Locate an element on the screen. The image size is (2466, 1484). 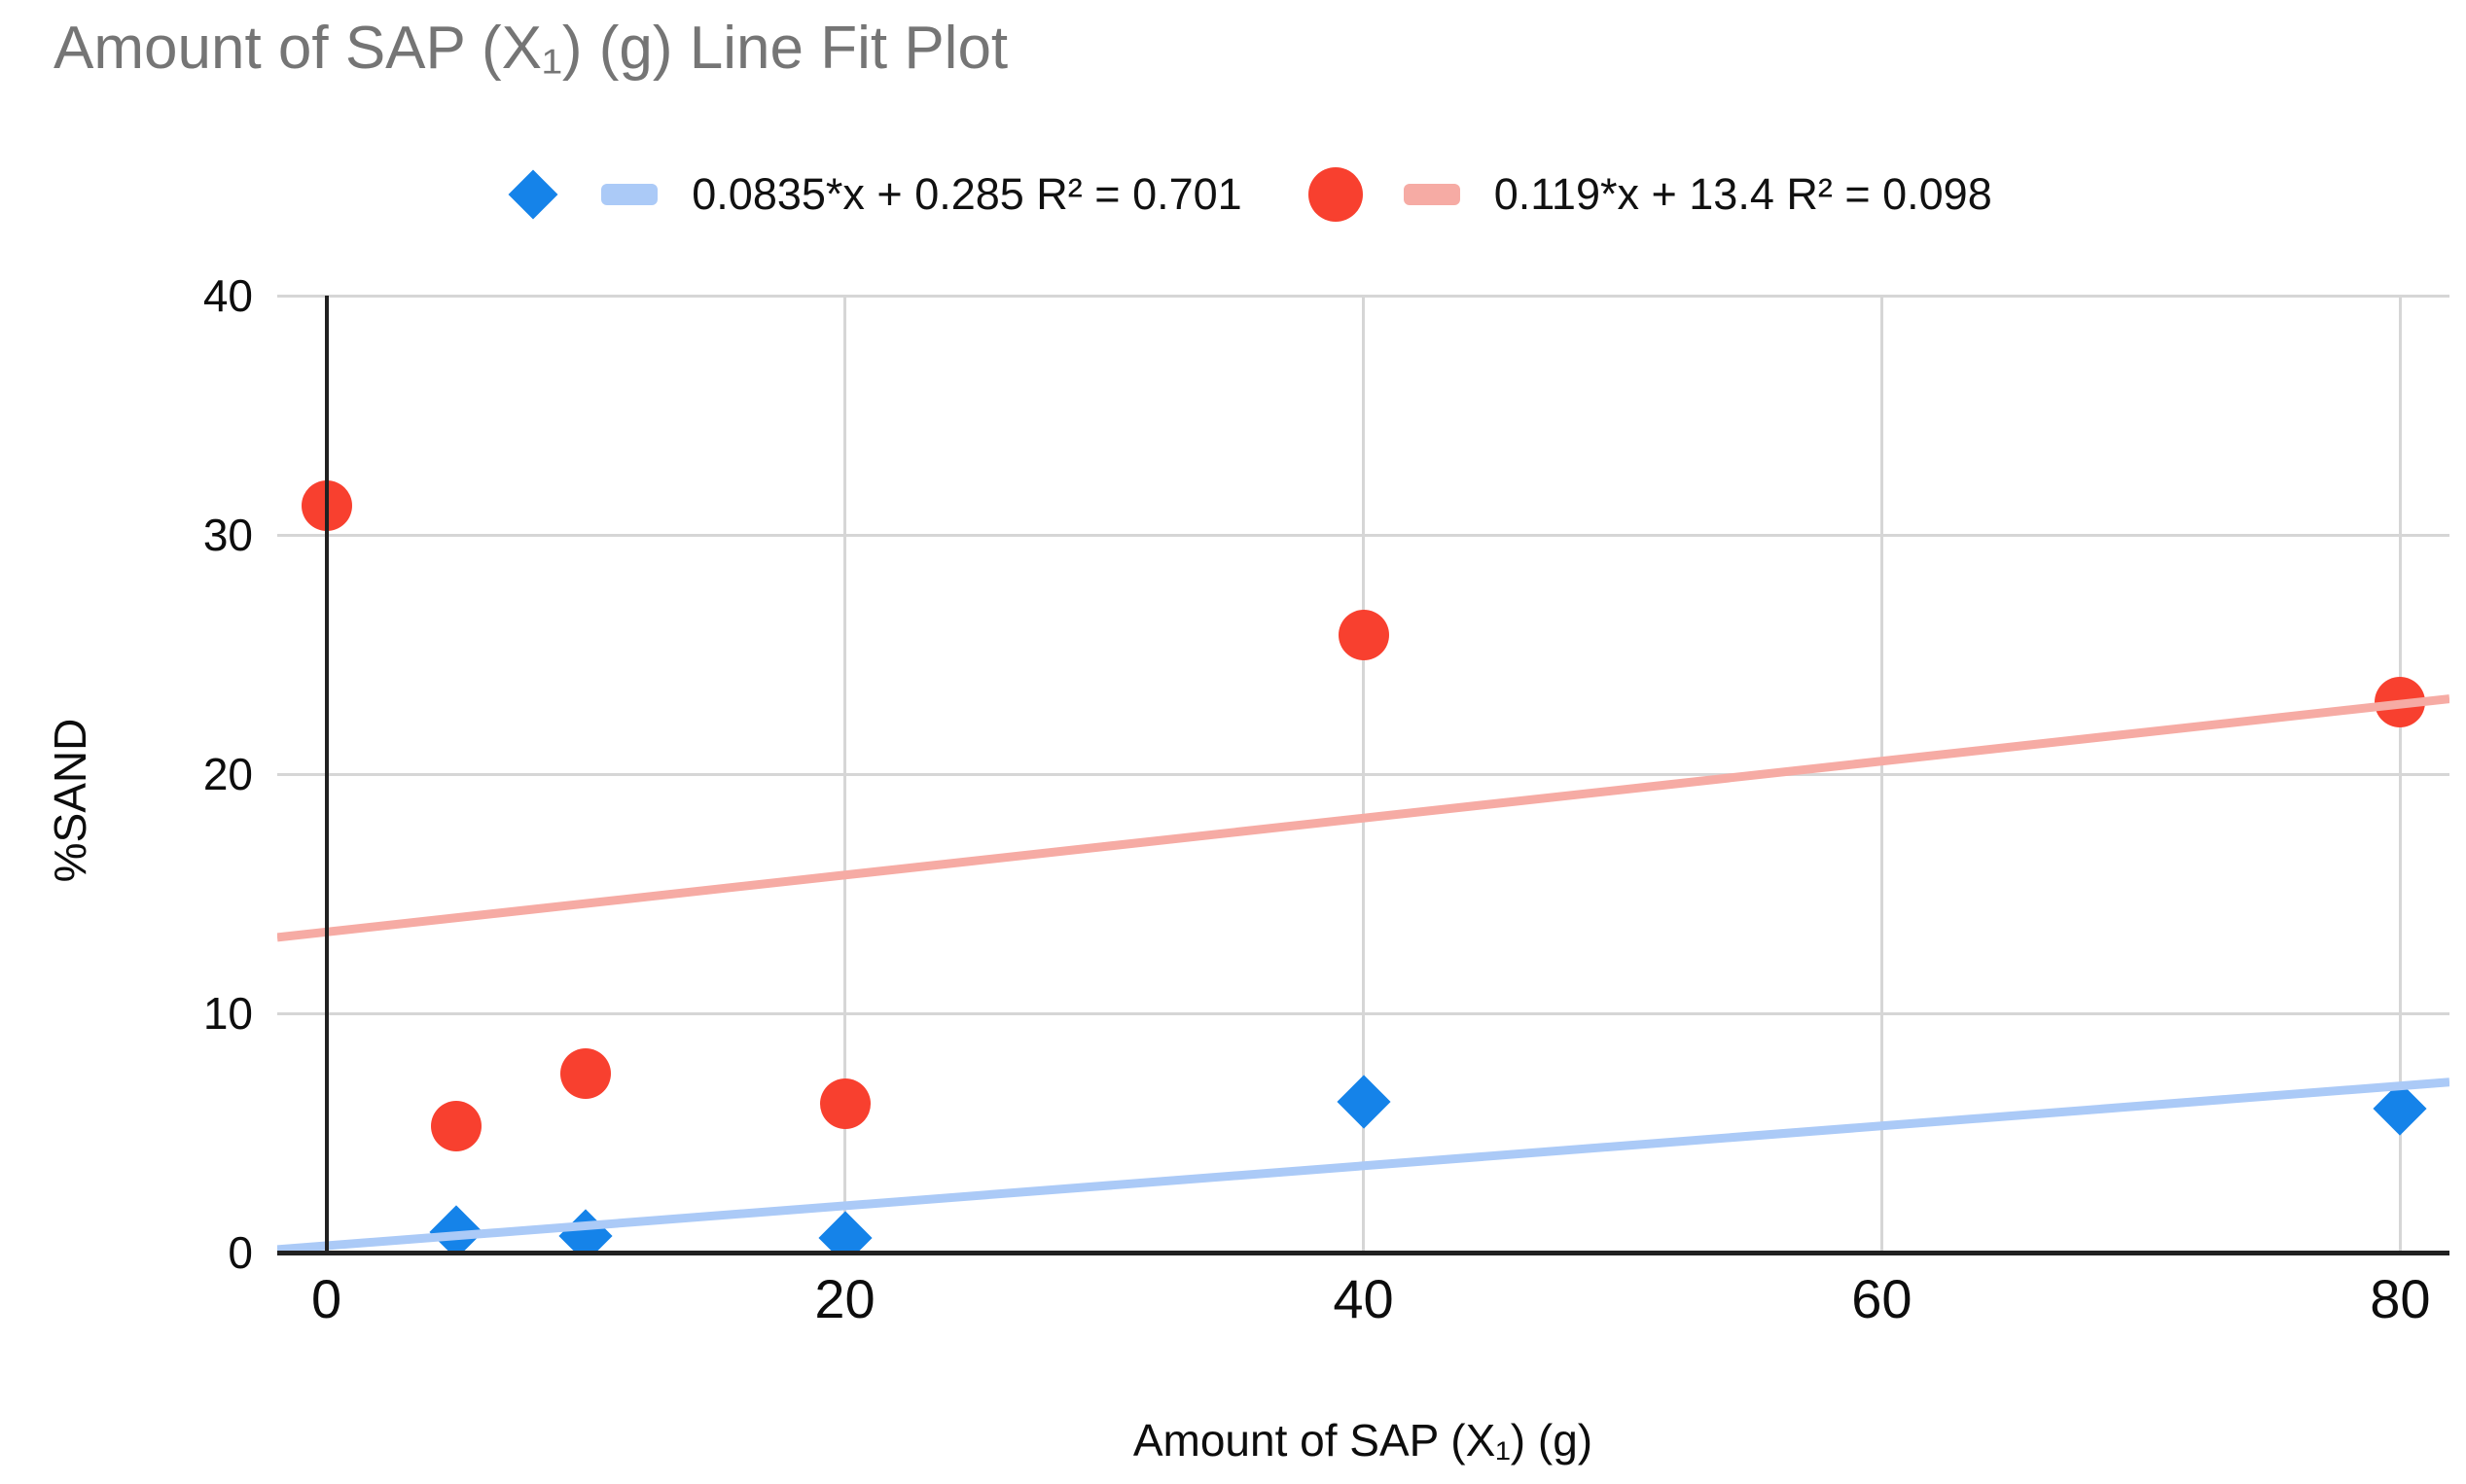
legend-item-series-2: 0.119*x + 13.4 R² = 0.098 is located at coordinates (1646, 195).